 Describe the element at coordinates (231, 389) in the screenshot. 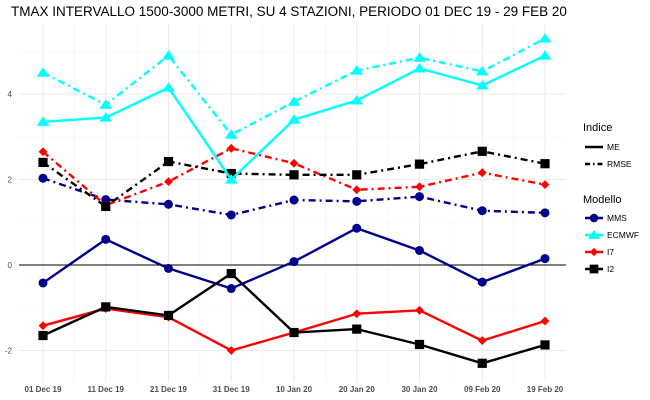

I see `x-tick-label: 31 Dec 19` at that location.